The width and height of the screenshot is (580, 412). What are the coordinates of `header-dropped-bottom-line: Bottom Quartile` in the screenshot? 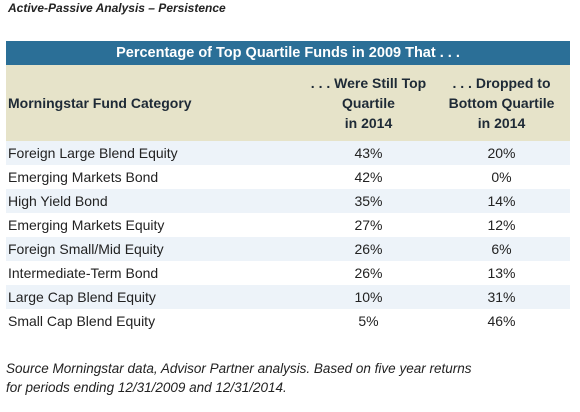 It's located at (501, 103).